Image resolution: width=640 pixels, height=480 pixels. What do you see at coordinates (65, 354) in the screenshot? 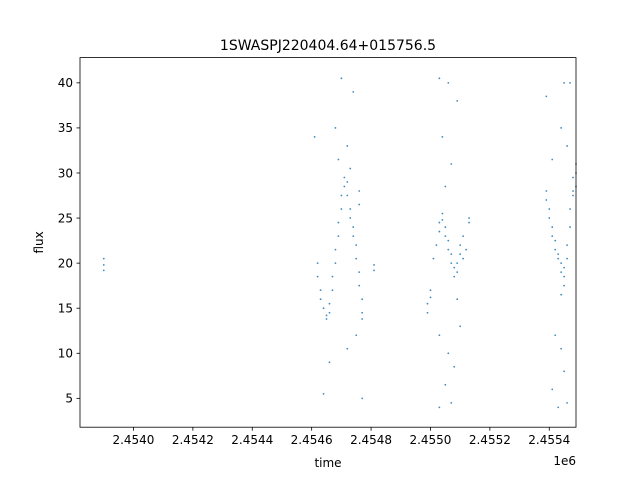
I see `y-tick-label: 10` at bounding box center [65, 354].